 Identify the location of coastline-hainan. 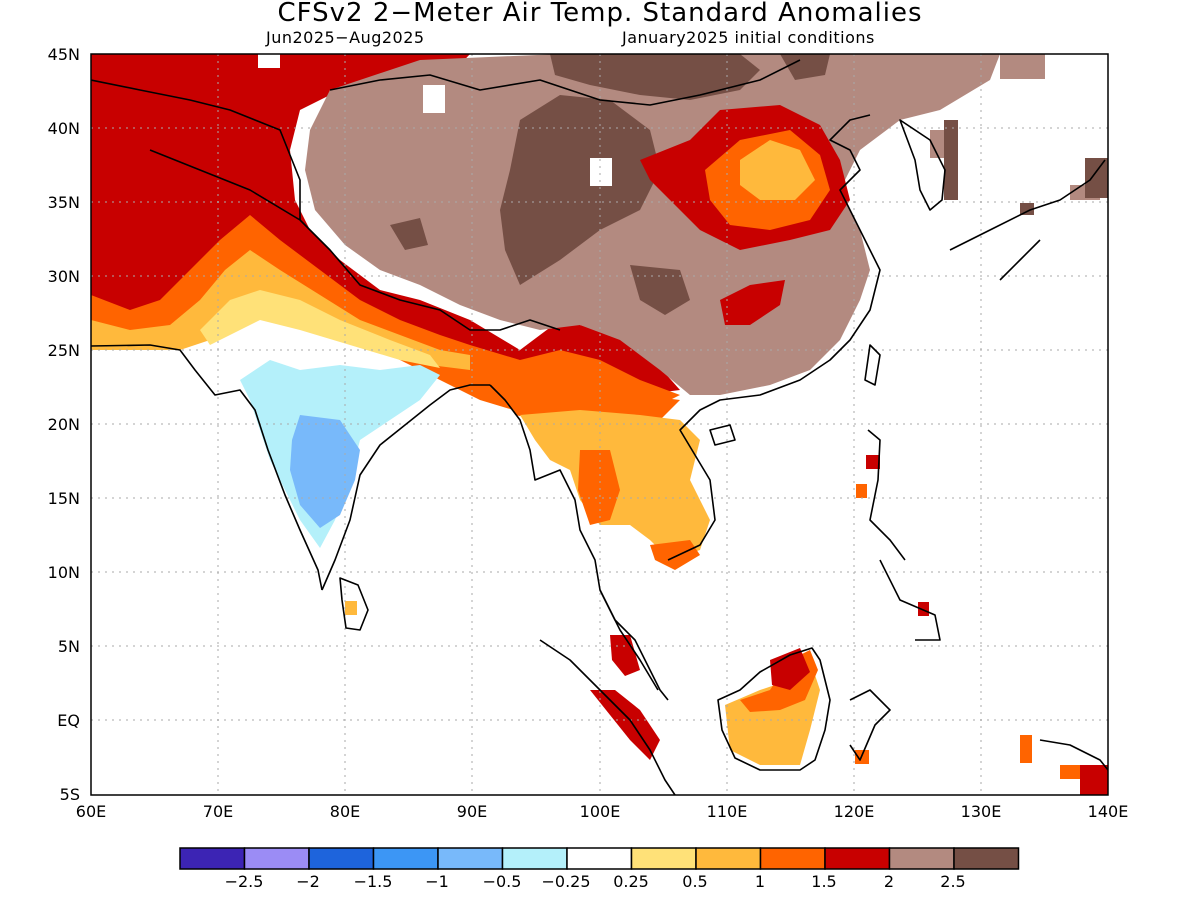
(722, 435).